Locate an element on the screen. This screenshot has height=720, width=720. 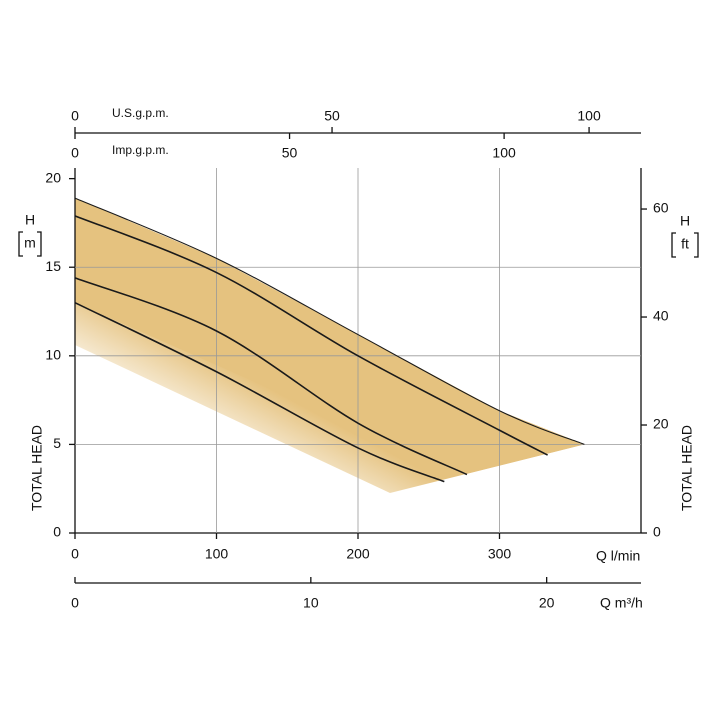
secondary-axis-label: Imp.g.p.m. is located at coordinates (140, 150).